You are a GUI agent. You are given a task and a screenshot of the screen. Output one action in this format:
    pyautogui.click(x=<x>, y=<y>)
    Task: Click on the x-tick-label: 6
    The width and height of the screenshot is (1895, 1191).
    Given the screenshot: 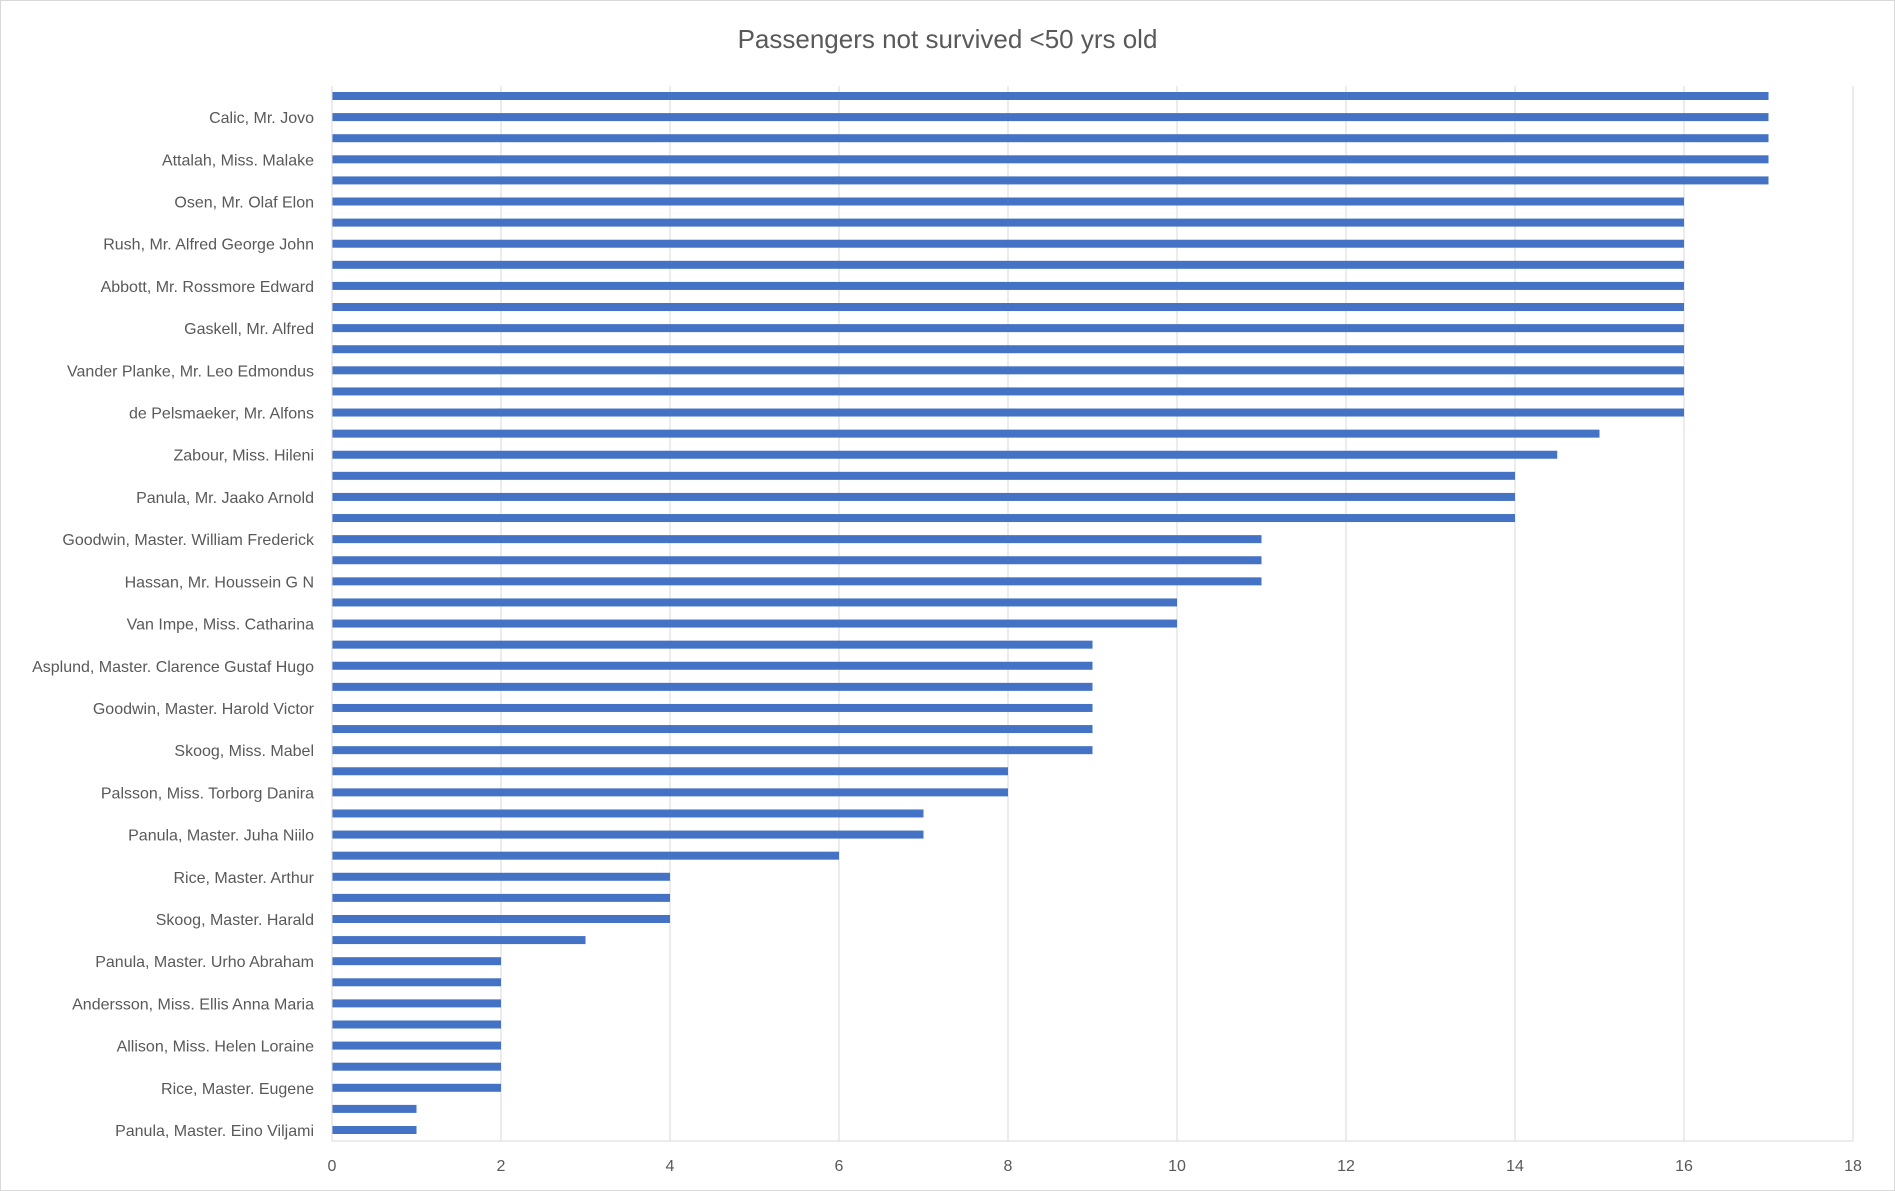 What is the action you would take?
    pyautogui.click(x=839, y=1166)
    